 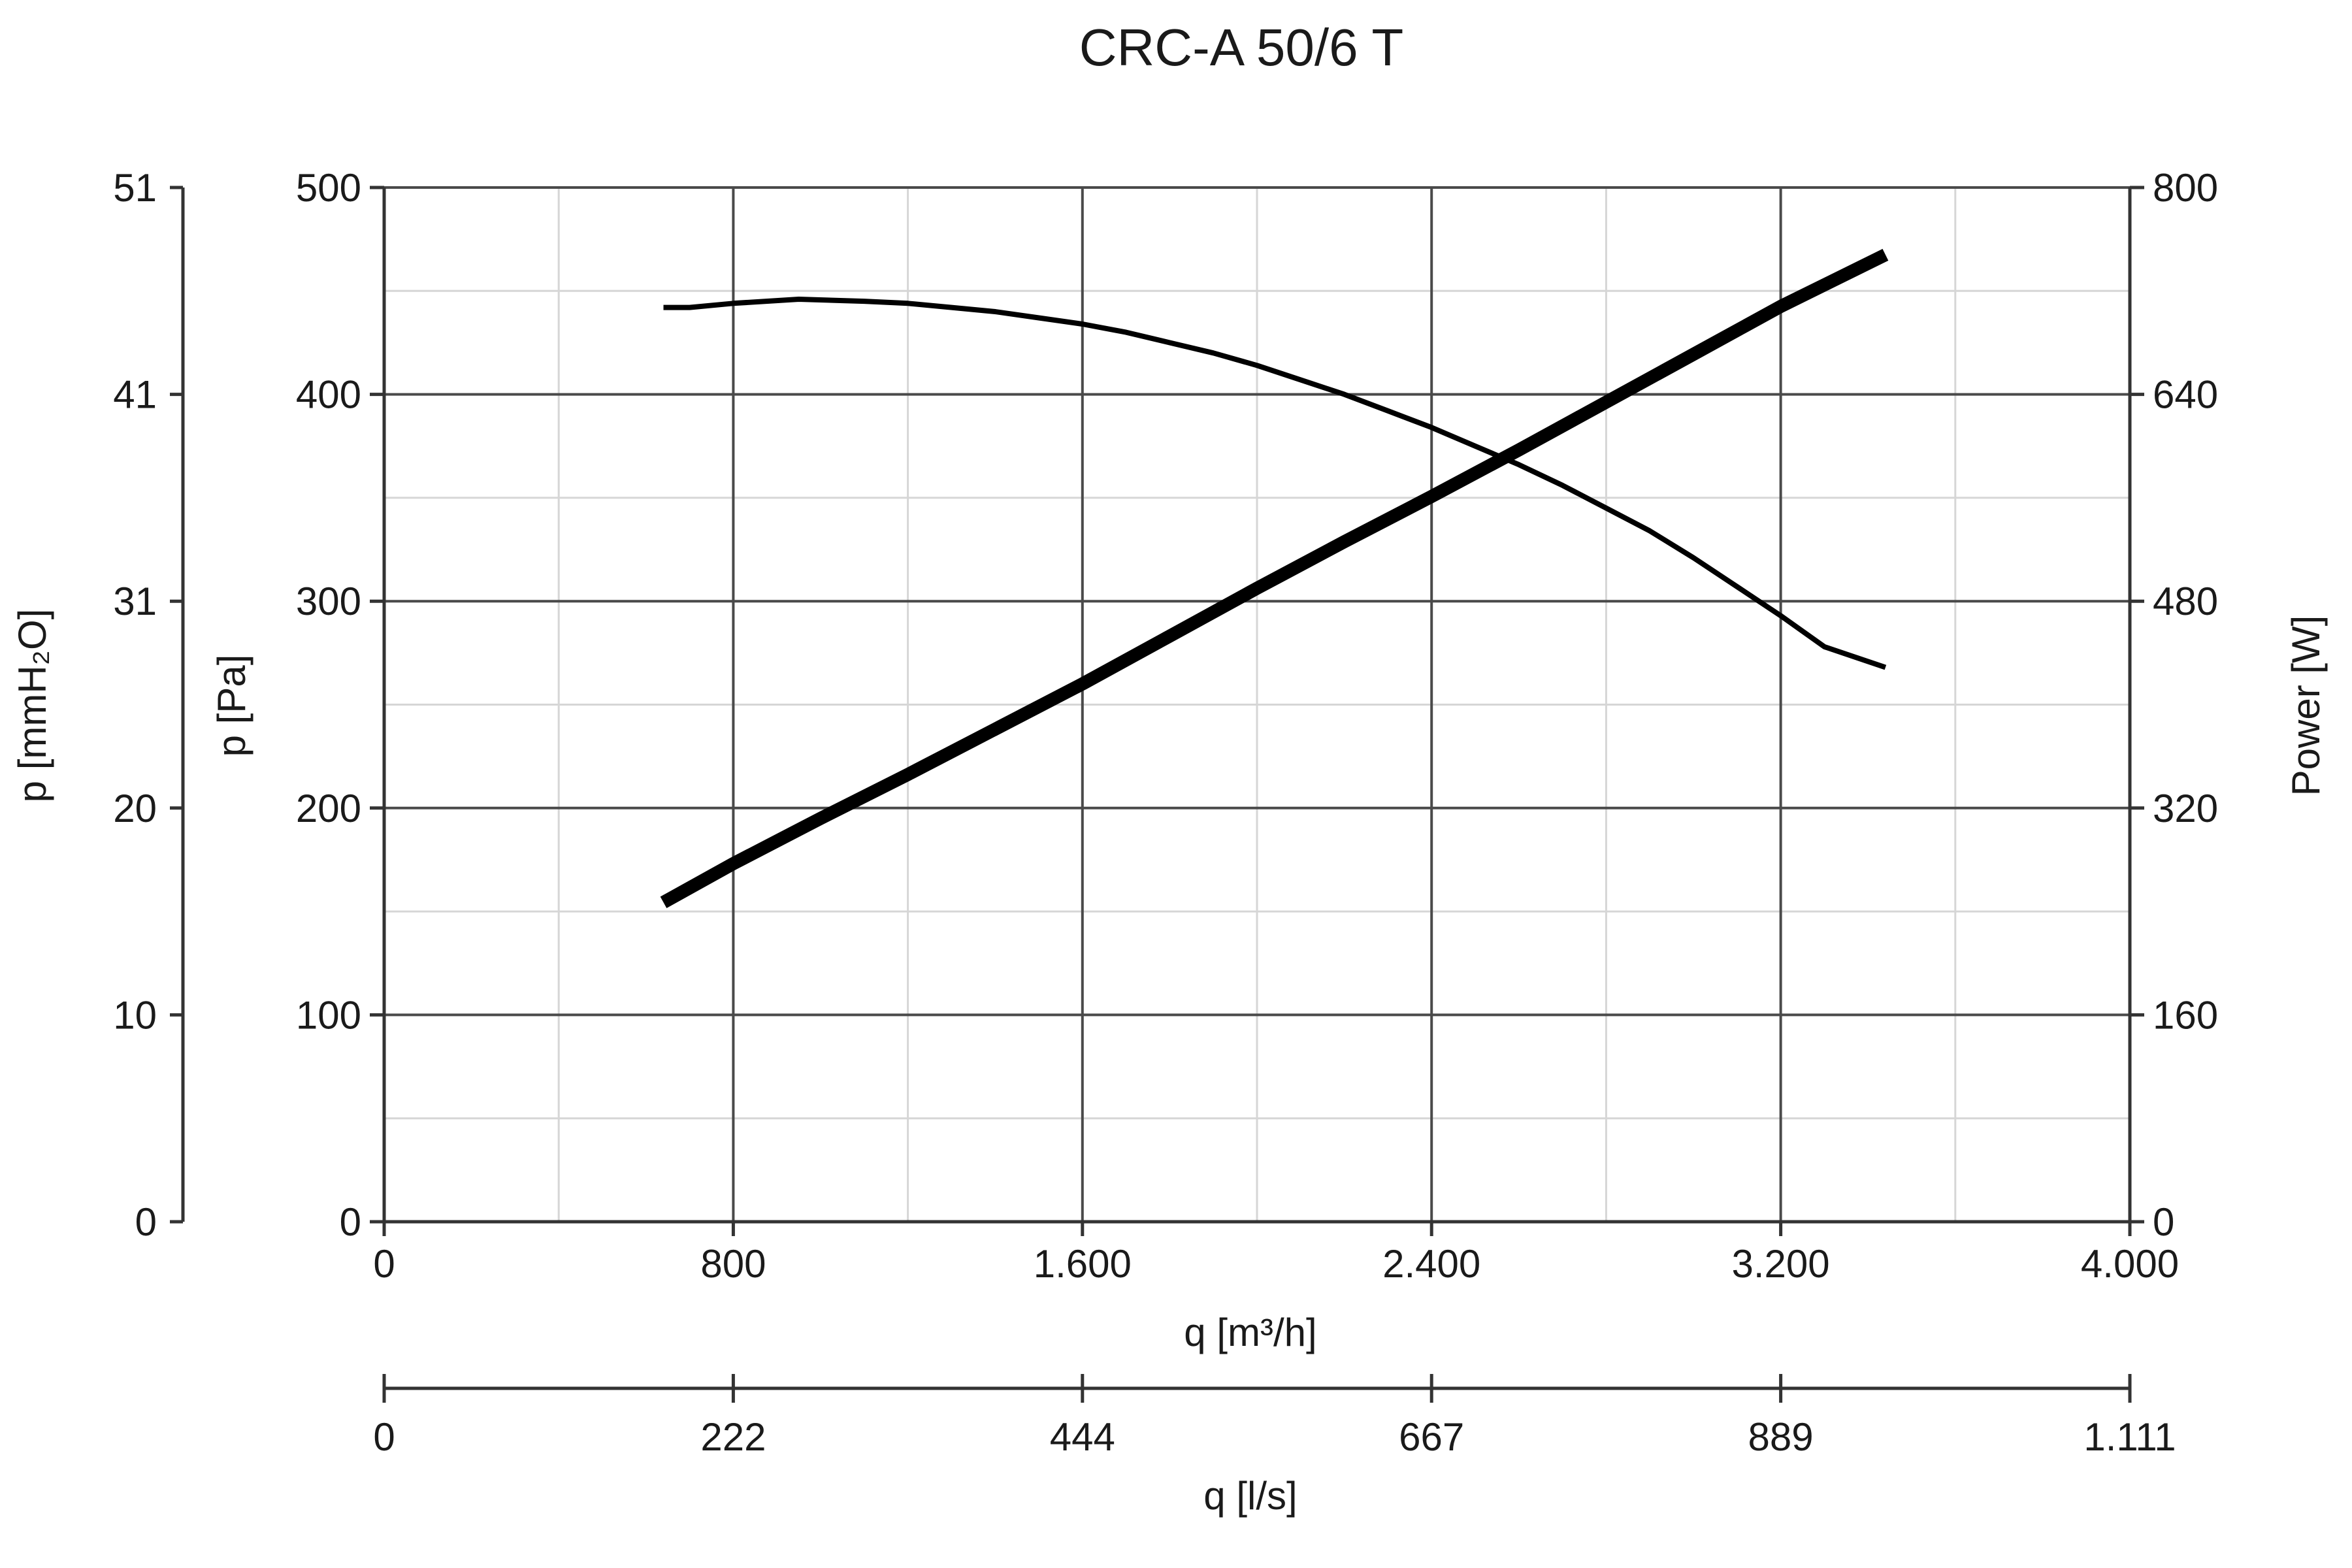 I want to click on power-axis-ticks: 0 160 320 480 640 800, so click(x=2174, y=705).